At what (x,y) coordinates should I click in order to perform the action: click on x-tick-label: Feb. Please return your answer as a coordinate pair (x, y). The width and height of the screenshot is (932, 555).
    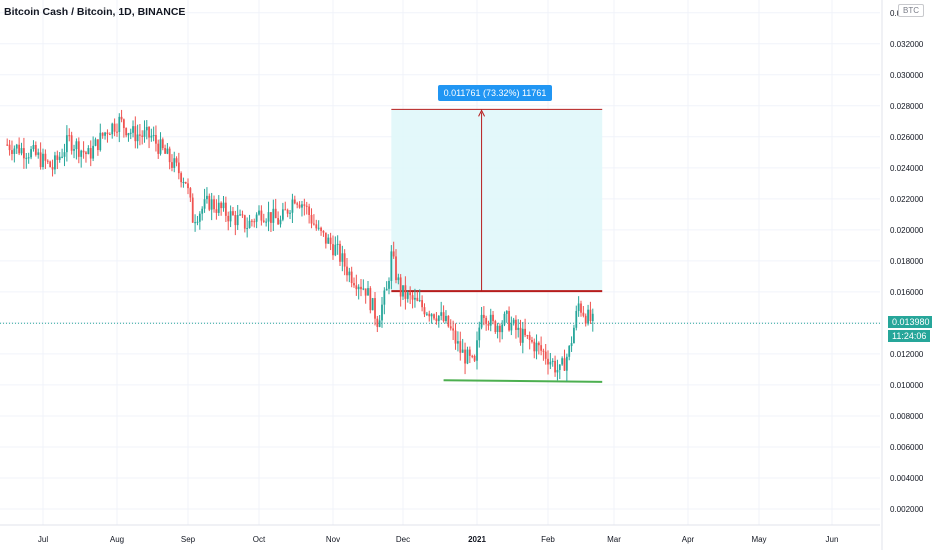
    Looking at the image, I should click on (548, 539).